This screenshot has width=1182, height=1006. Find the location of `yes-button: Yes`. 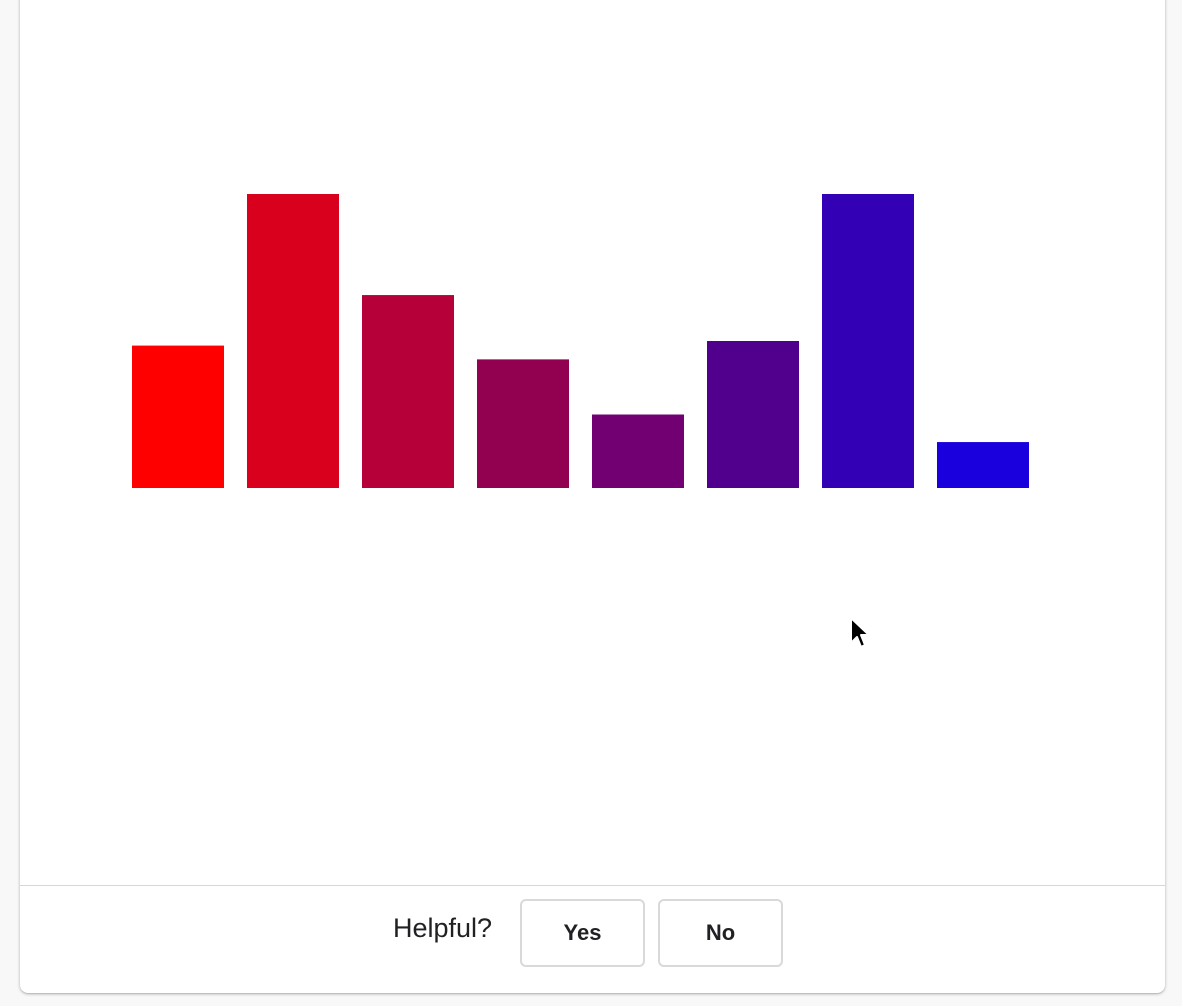

yes-button: Yes is located at coordinates (582, 933).